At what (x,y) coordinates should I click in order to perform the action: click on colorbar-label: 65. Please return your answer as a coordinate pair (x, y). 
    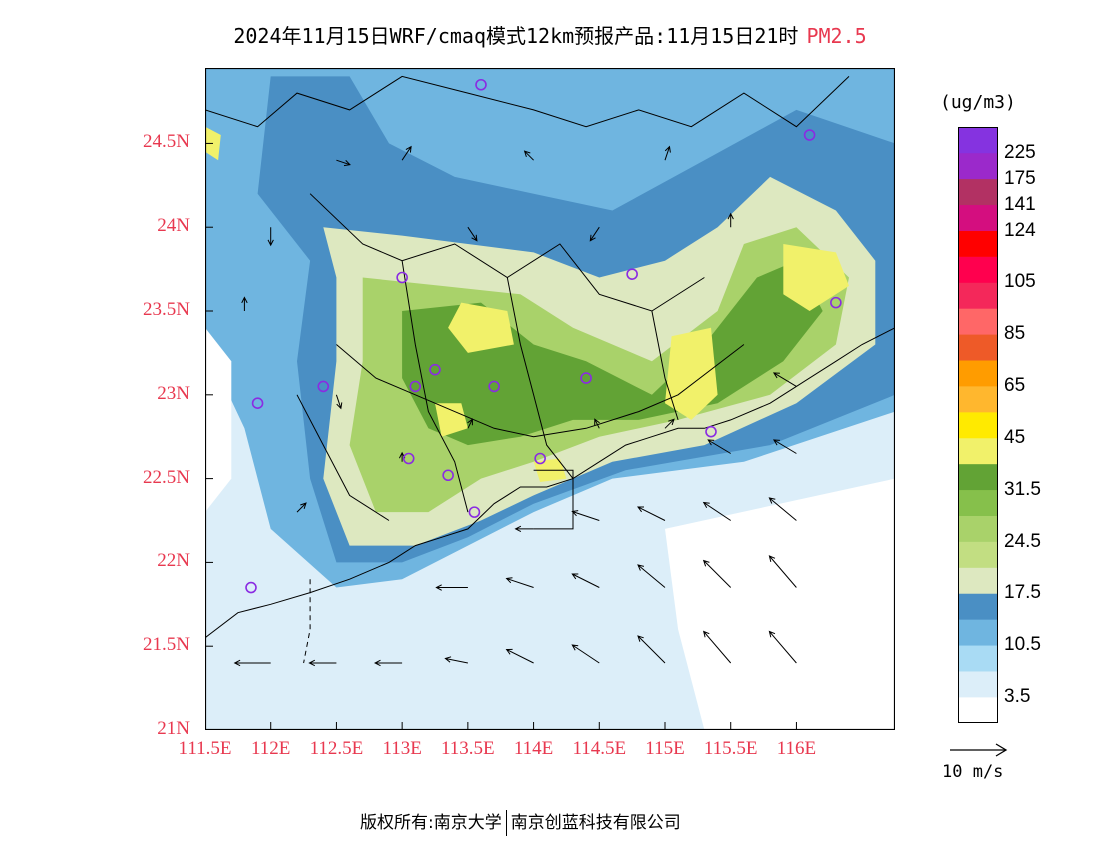
    Looking at the image, I should click on (1015, 386).